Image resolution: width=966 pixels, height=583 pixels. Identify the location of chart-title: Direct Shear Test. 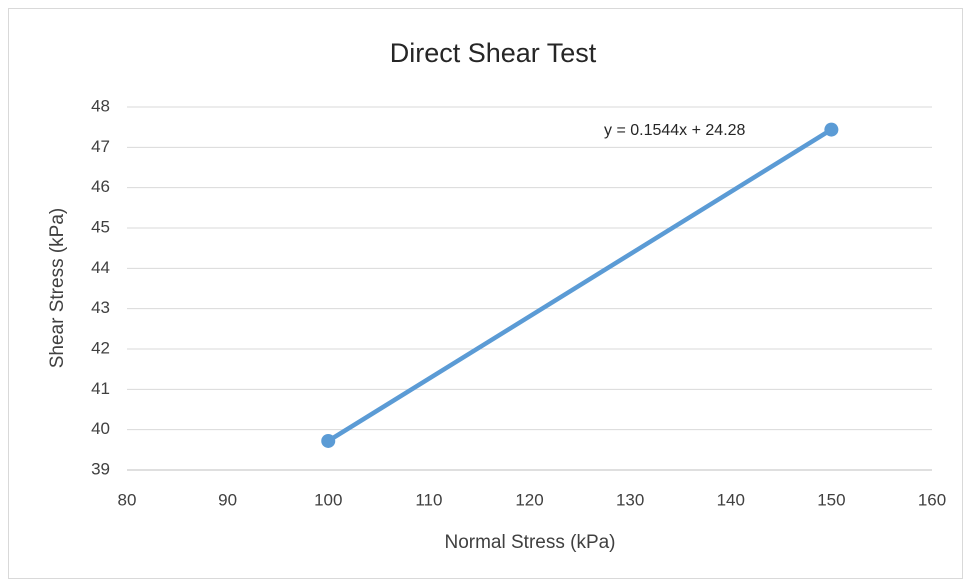
(493, 53).